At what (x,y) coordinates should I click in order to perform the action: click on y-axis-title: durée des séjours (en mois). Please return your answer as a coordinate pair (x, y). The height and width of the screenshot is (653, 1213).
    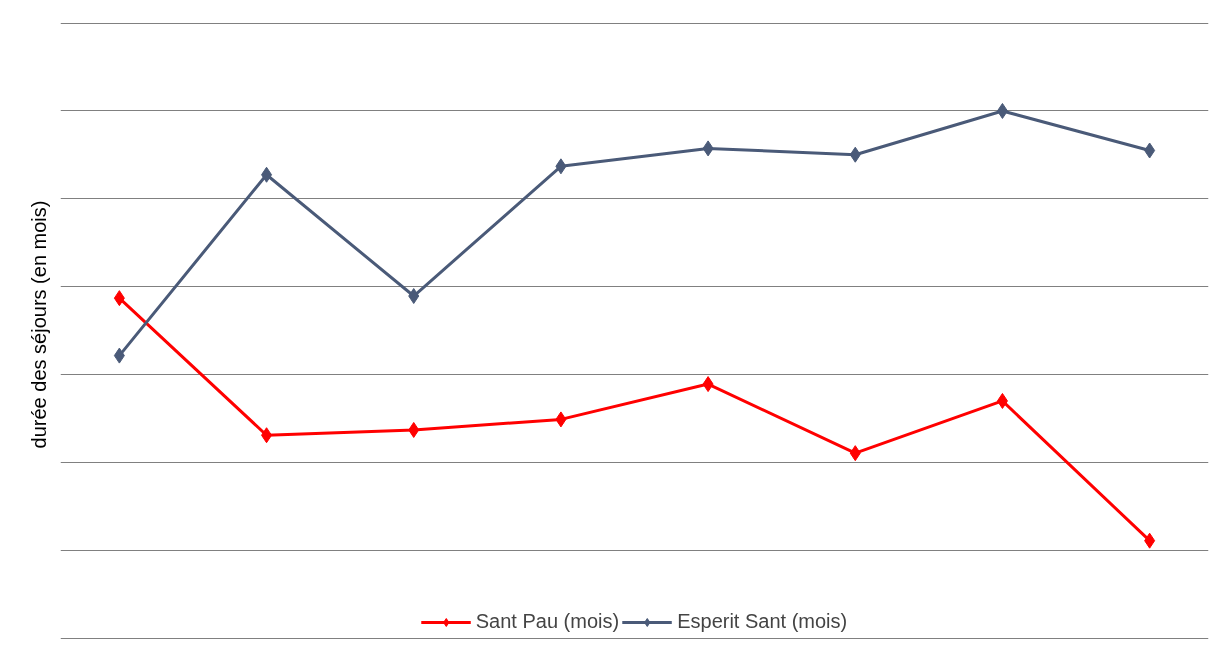
    Looking at the image, I should click on (38, 324).